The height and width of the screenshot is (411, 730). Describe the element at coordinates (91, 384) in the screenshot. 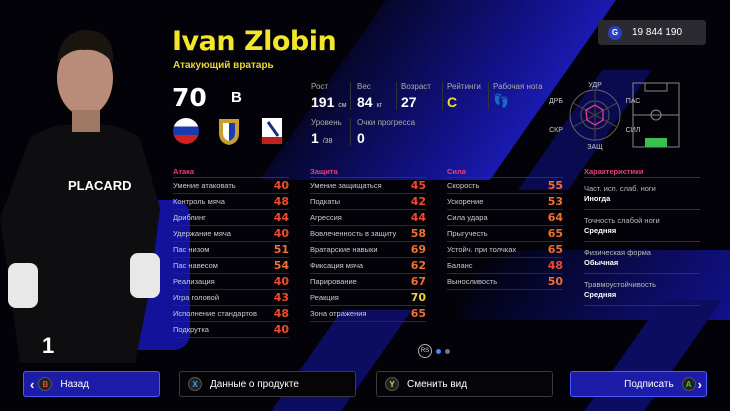

I see `back-button: ‹ B Назад` at that location.